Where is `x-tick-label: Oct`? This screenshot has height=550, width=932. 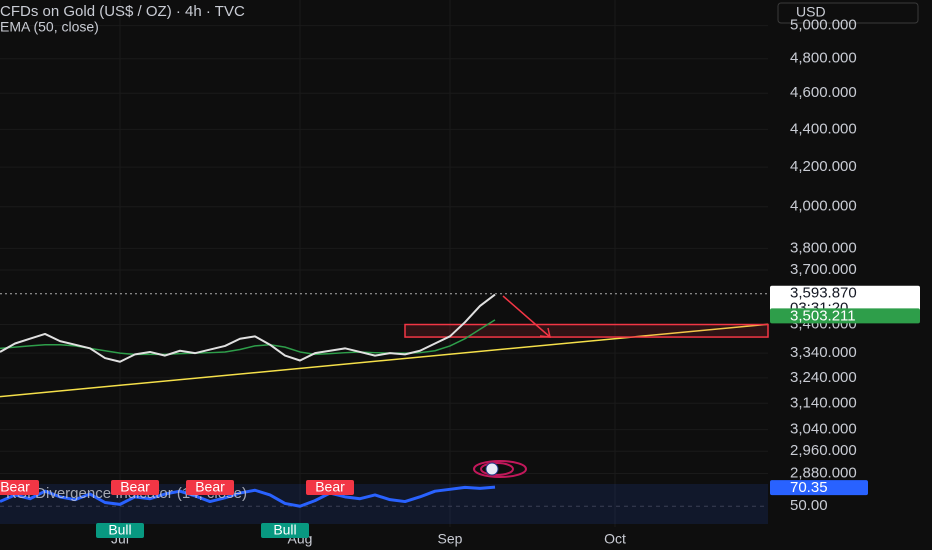
x-tick-label: Oct is located at coordinates (615, 539).